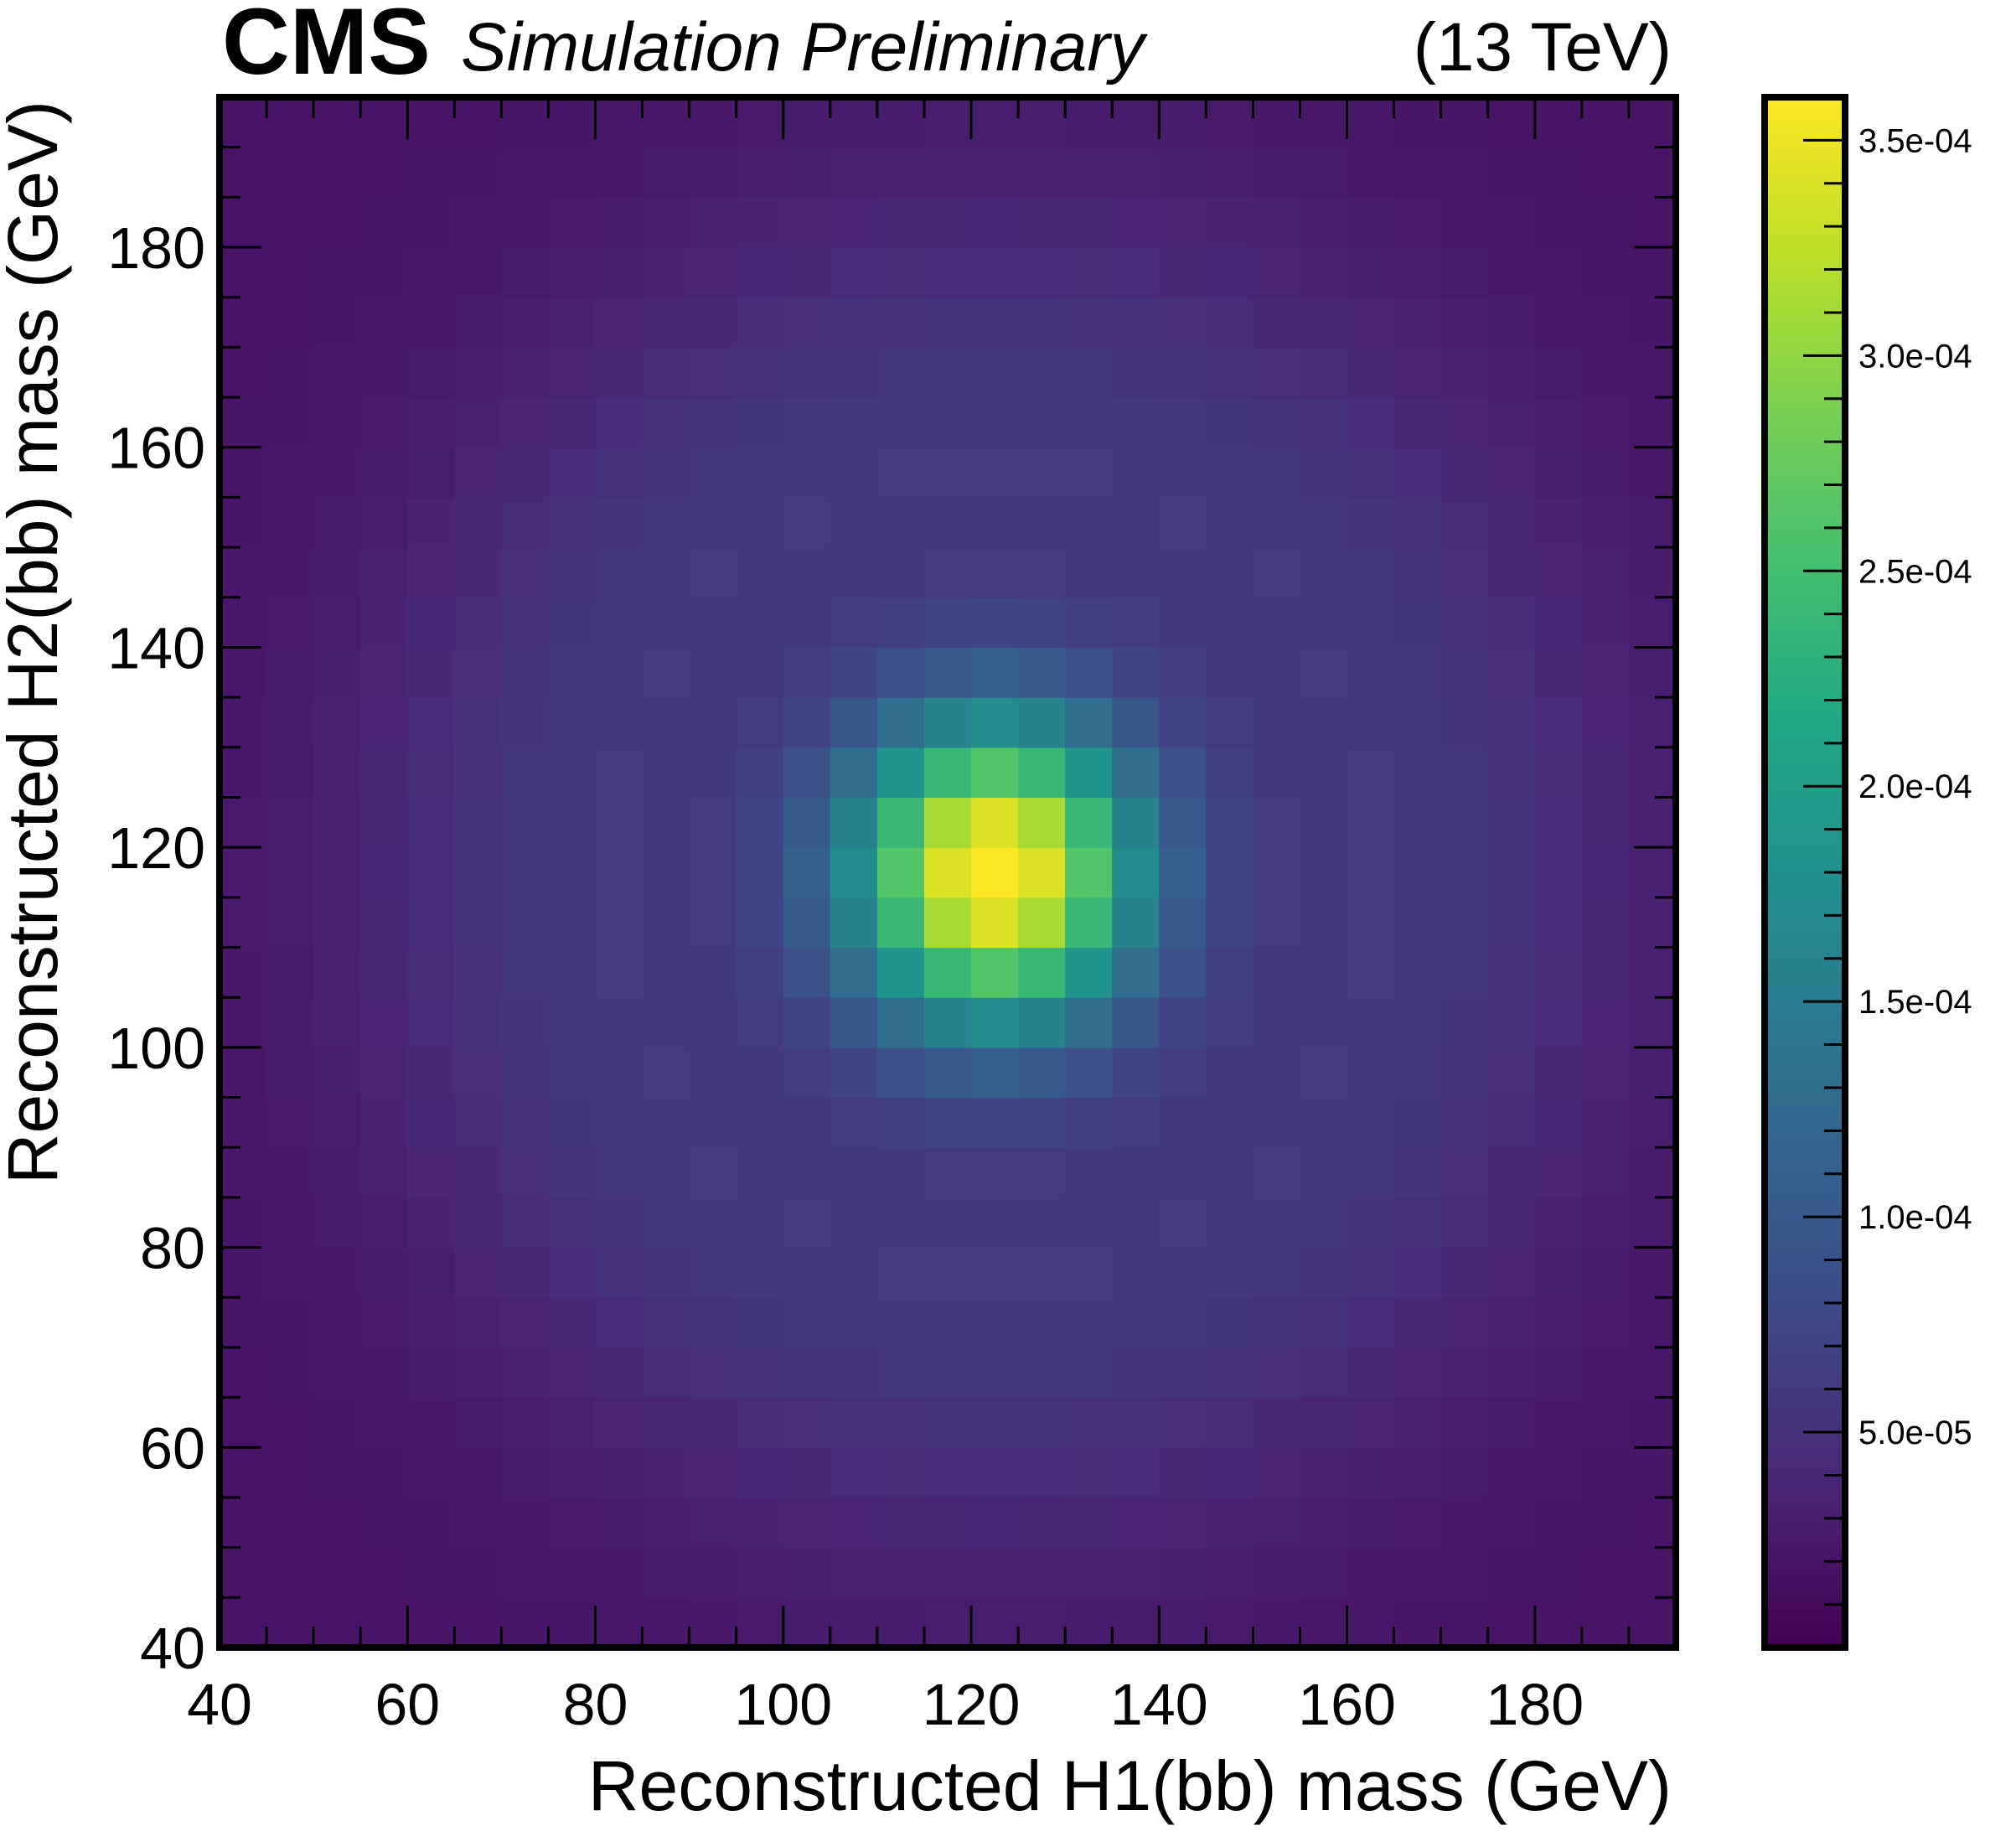 Image resolution: width=2016 pixels, height=1831 pixels. I want to click on y-tick-labels: 40 60 80 100 120 140 160 180, so click(156, 948).